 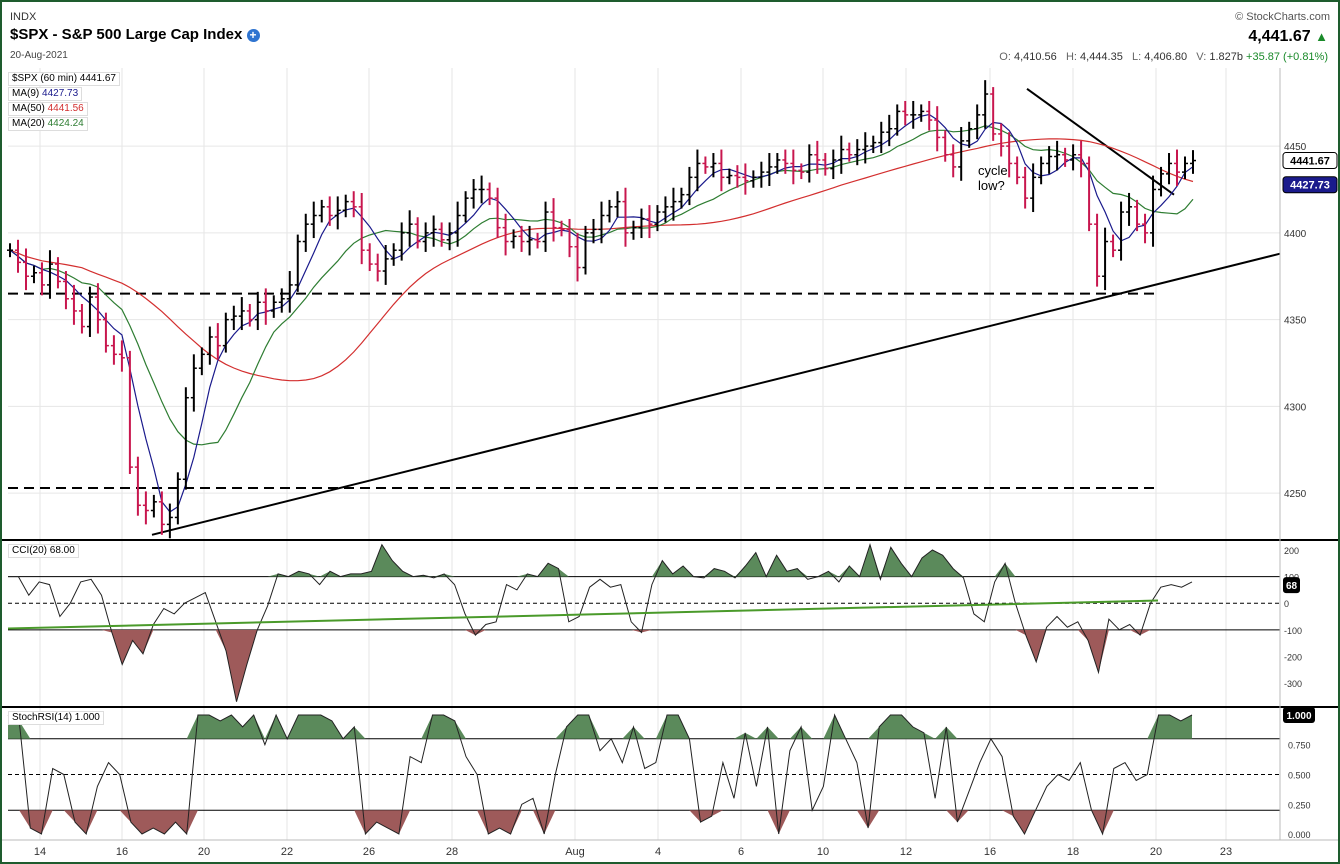 What do you see at coordinates (48, 109) in the screenshot?
I see `legend-ma50: MA(50) 4441.56` at bounding box center [48, 109].